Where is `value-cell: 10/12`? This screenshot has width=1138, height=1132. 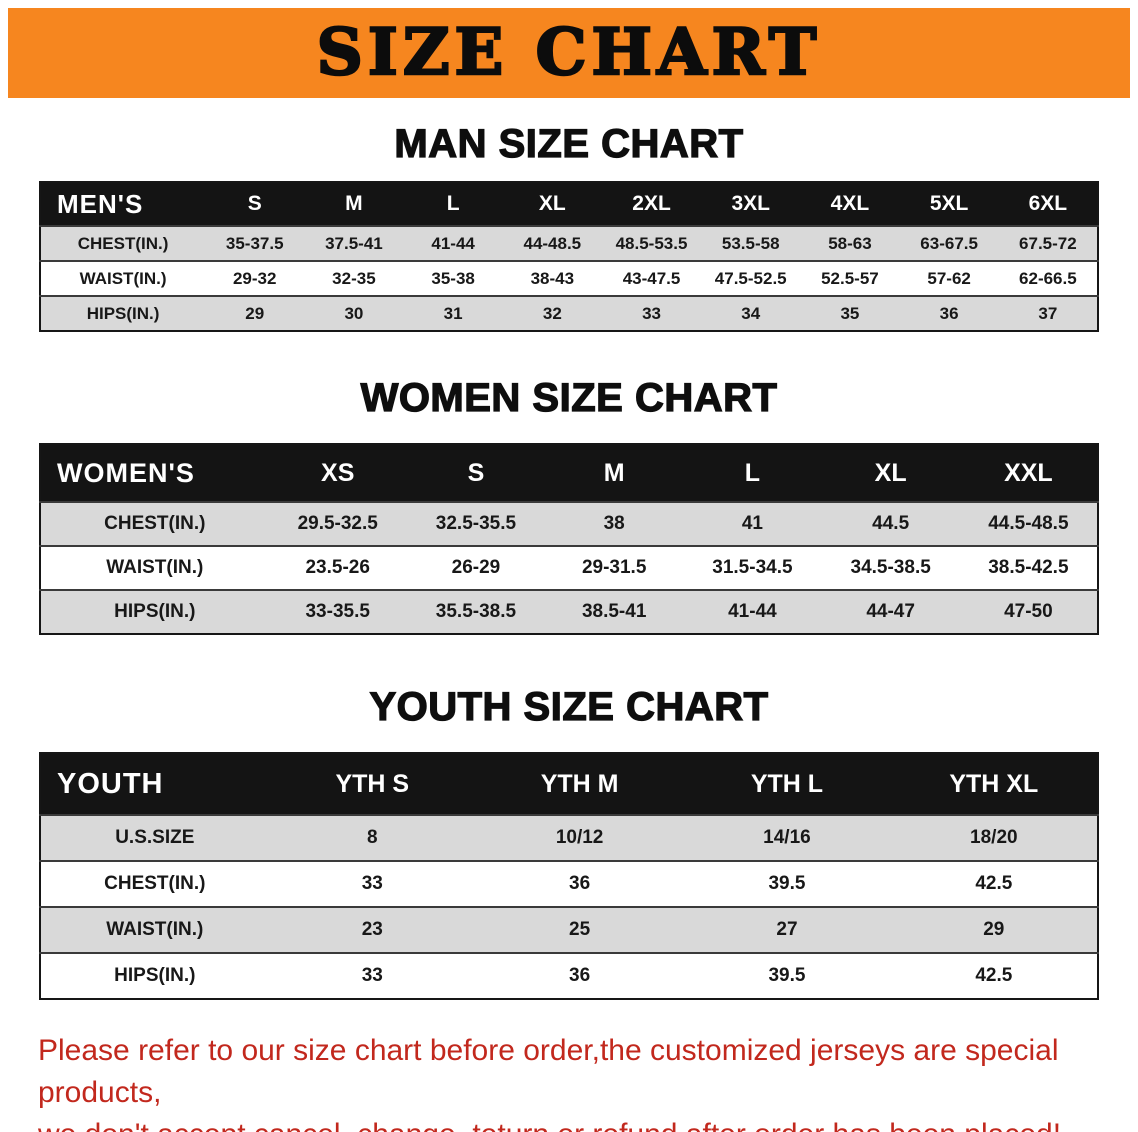 value-cell: 10/12 is located at coordinates (579, 837).